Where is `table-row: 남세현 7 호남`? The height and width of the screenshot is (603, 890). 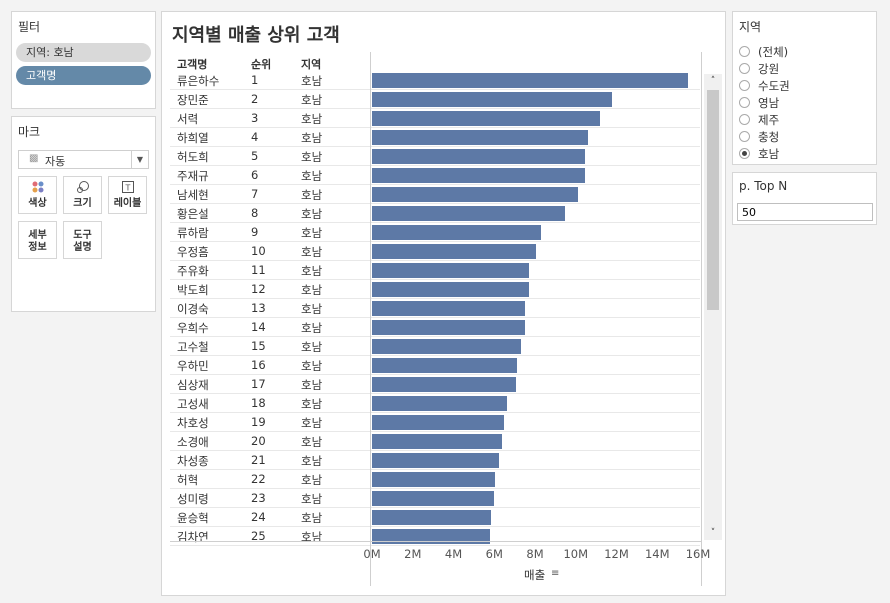 table-row: 남세현 7 호남 is located at coordinates (435, 194).